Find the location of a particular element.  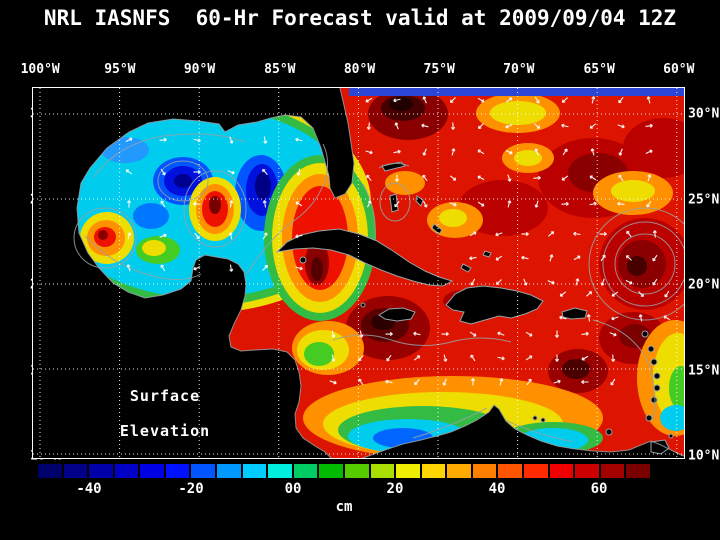

colorbar-tick-label: -40 is located at coordinates (89, 489).